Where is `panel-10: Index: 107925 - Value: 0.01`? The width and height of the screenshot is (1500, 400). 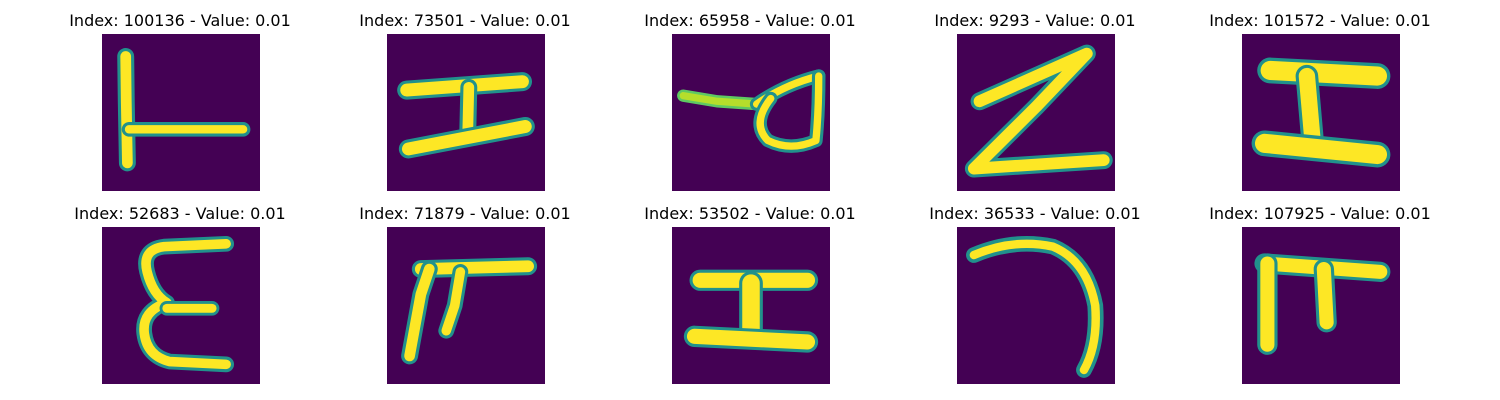
panel-10: Index: 107925 - Value: 0.01 is located at coordinates (1320, 293).